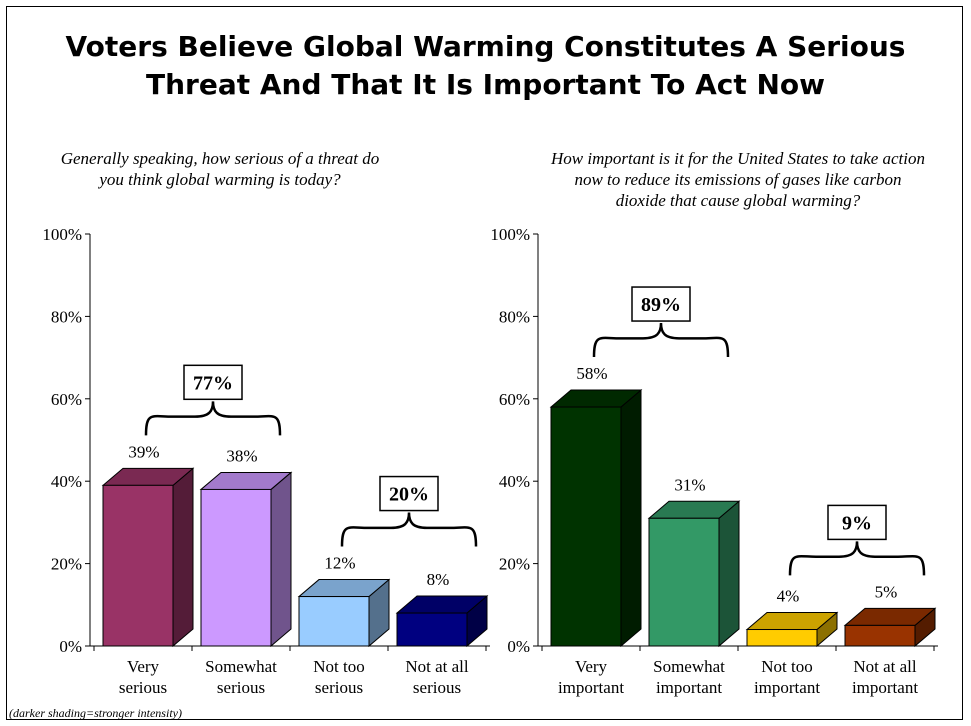 The image size is (971, 726). Describe the element at coordinates (591, 373) in the screenshot. I see `right-value-label: 58%` at that location.